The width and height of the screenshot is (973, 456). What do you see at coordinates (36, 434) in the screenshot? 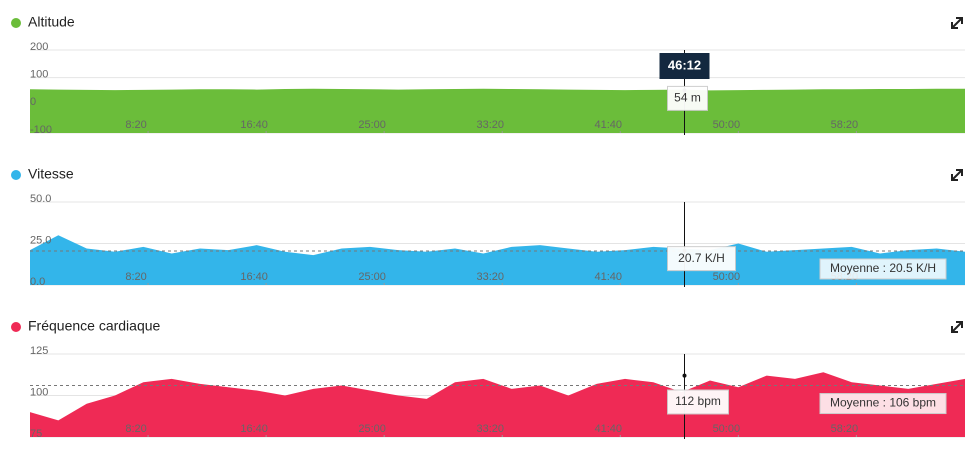
I see `y-tick-label: 75` at bounding box center [36, 434].